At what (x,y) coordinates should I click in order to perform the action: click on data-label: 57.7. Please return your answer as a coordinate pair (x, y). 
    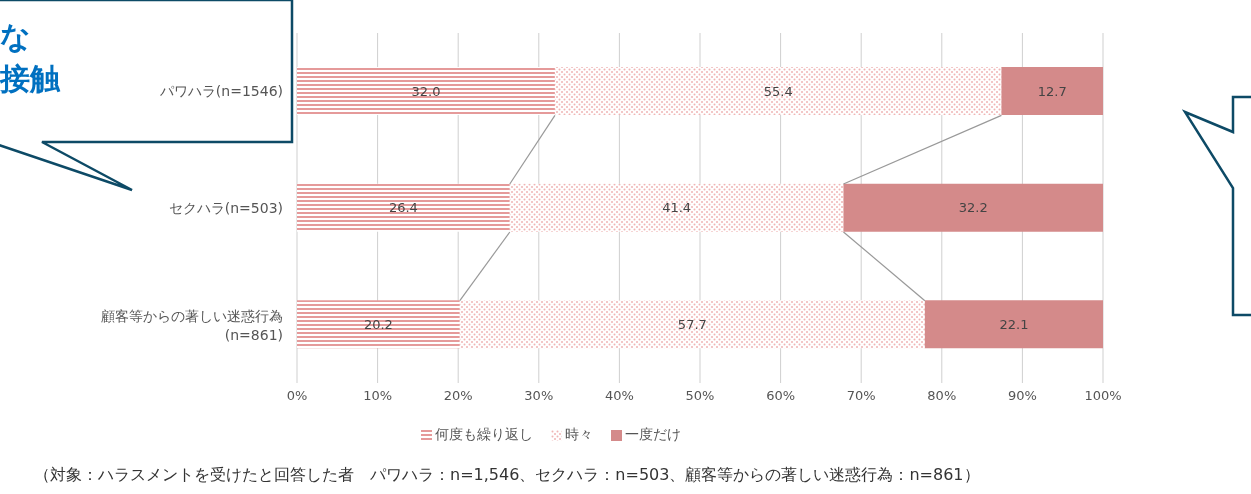
    Looking at the image, I should click on (692, 324).